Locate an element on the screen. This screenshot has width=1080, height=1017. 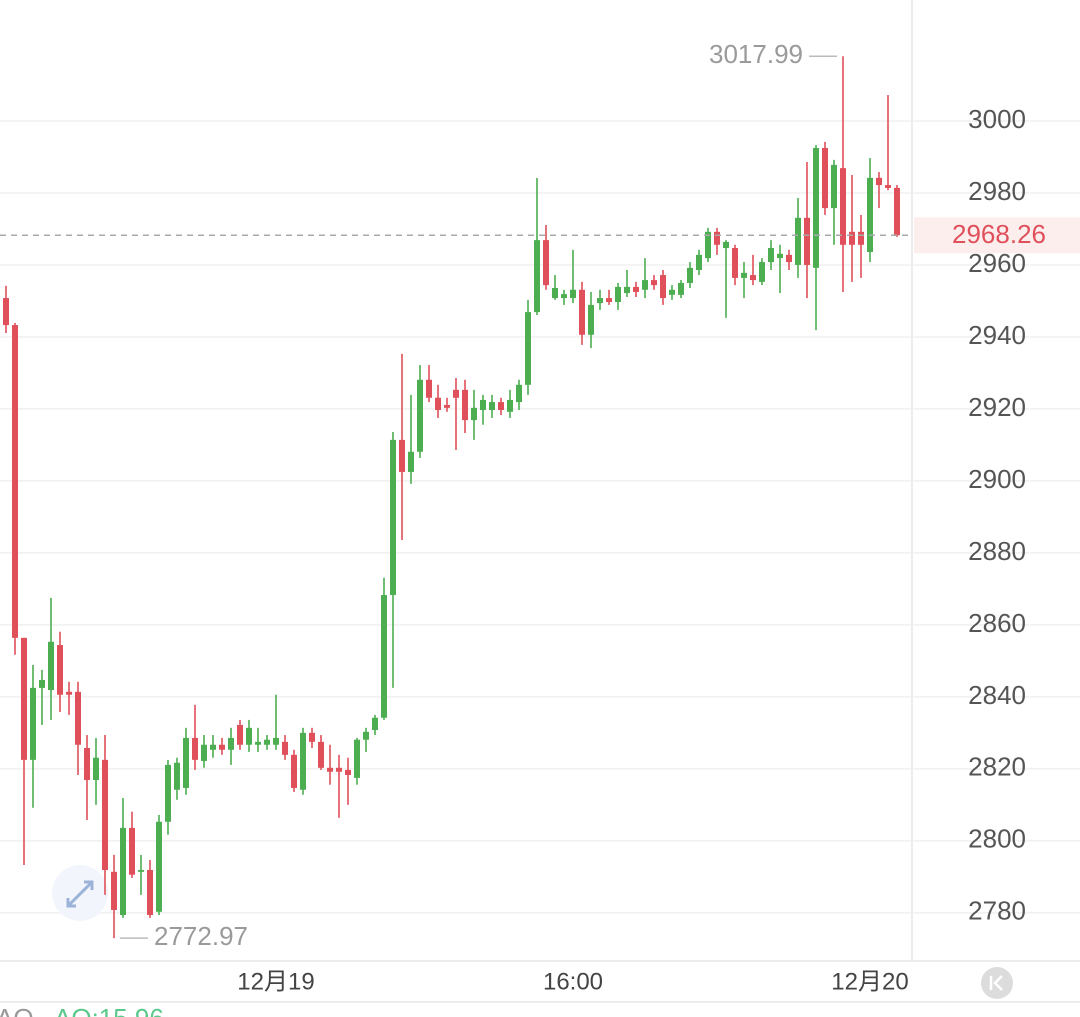
expand-button is located at coordinates (80, 893).